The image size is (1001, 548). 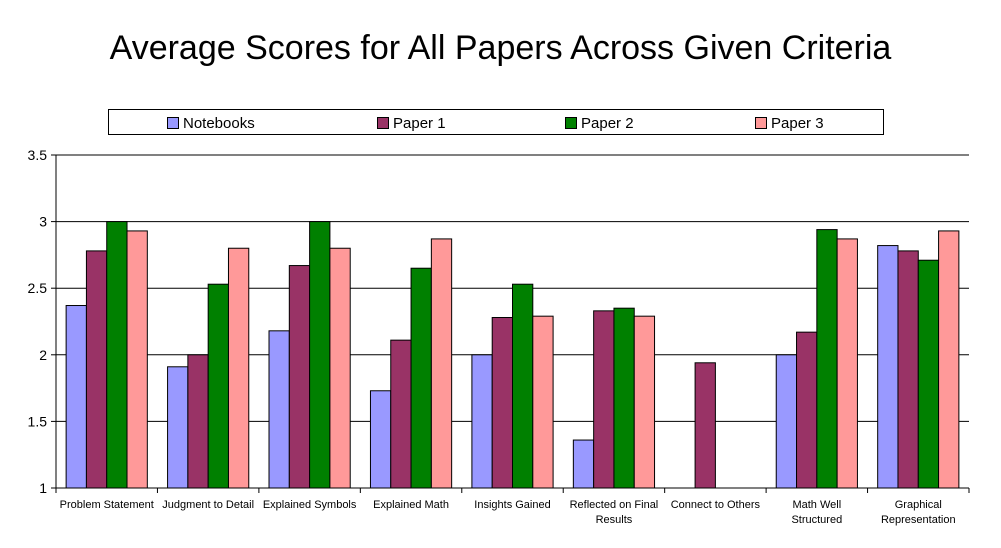 I want to click on legend-item: Notebooks, so click(x=211, y=123).